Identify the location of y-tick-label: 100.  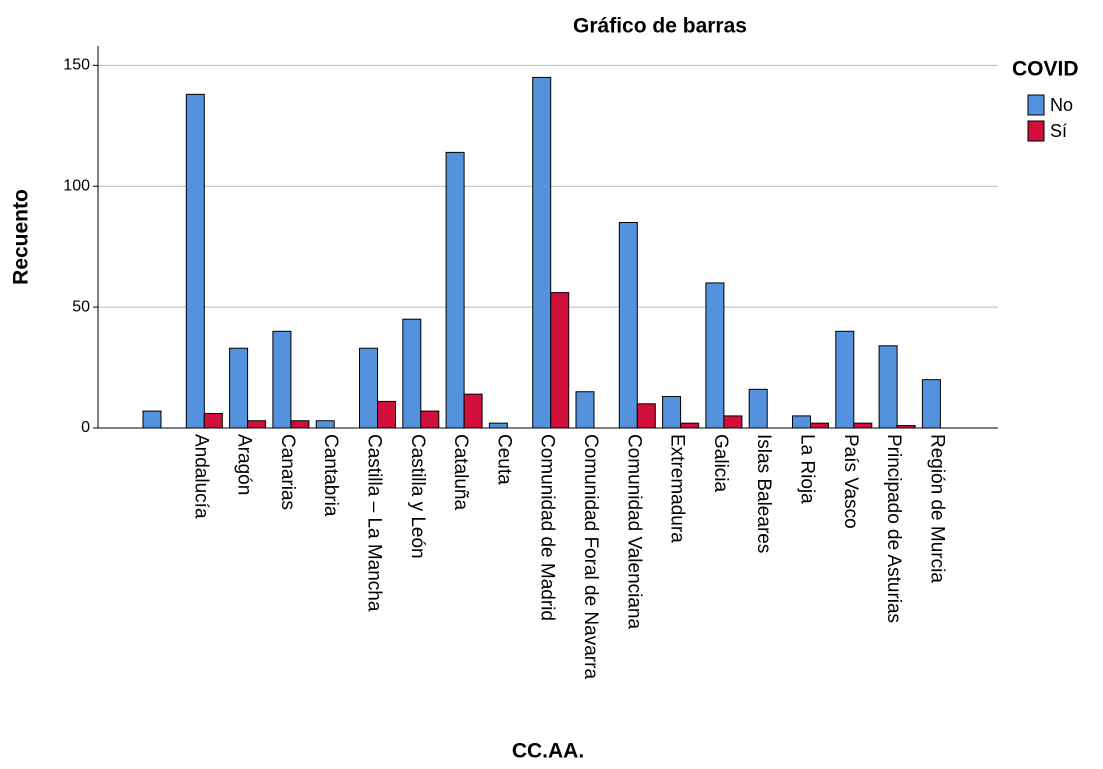
(76, 185).